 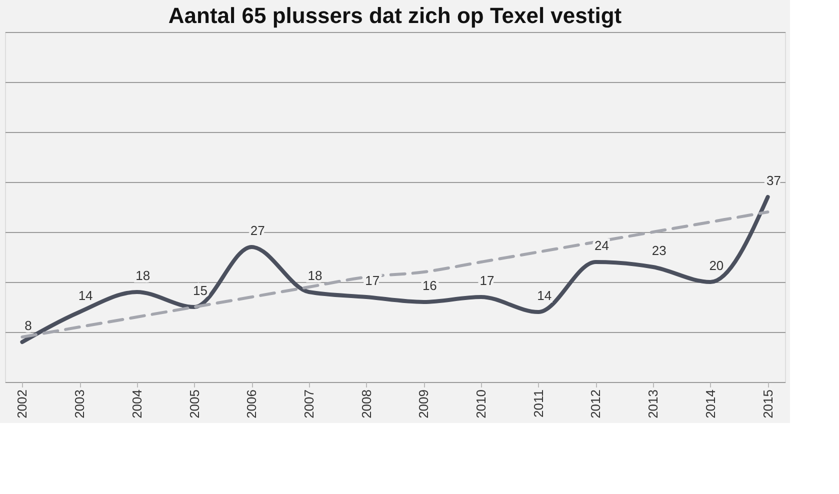 What do you see at coordinates (716, 265) in the screenshot?
I see `data-label: 20` at bounding box center [716, 265].